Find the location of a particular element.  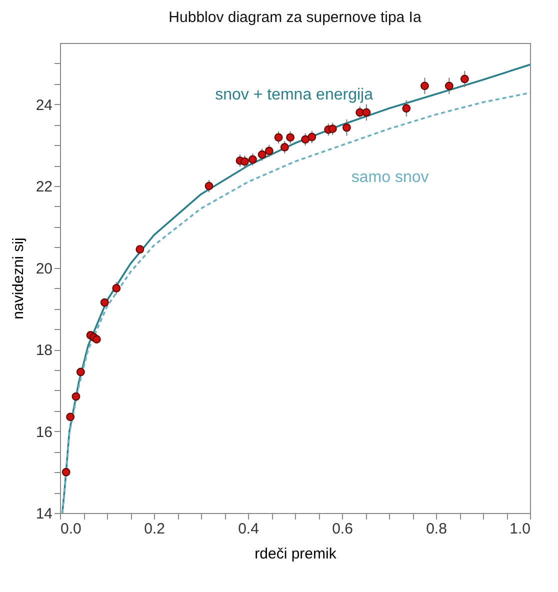

x-tick-label: 1.0 is located at coordinates (520, 529).